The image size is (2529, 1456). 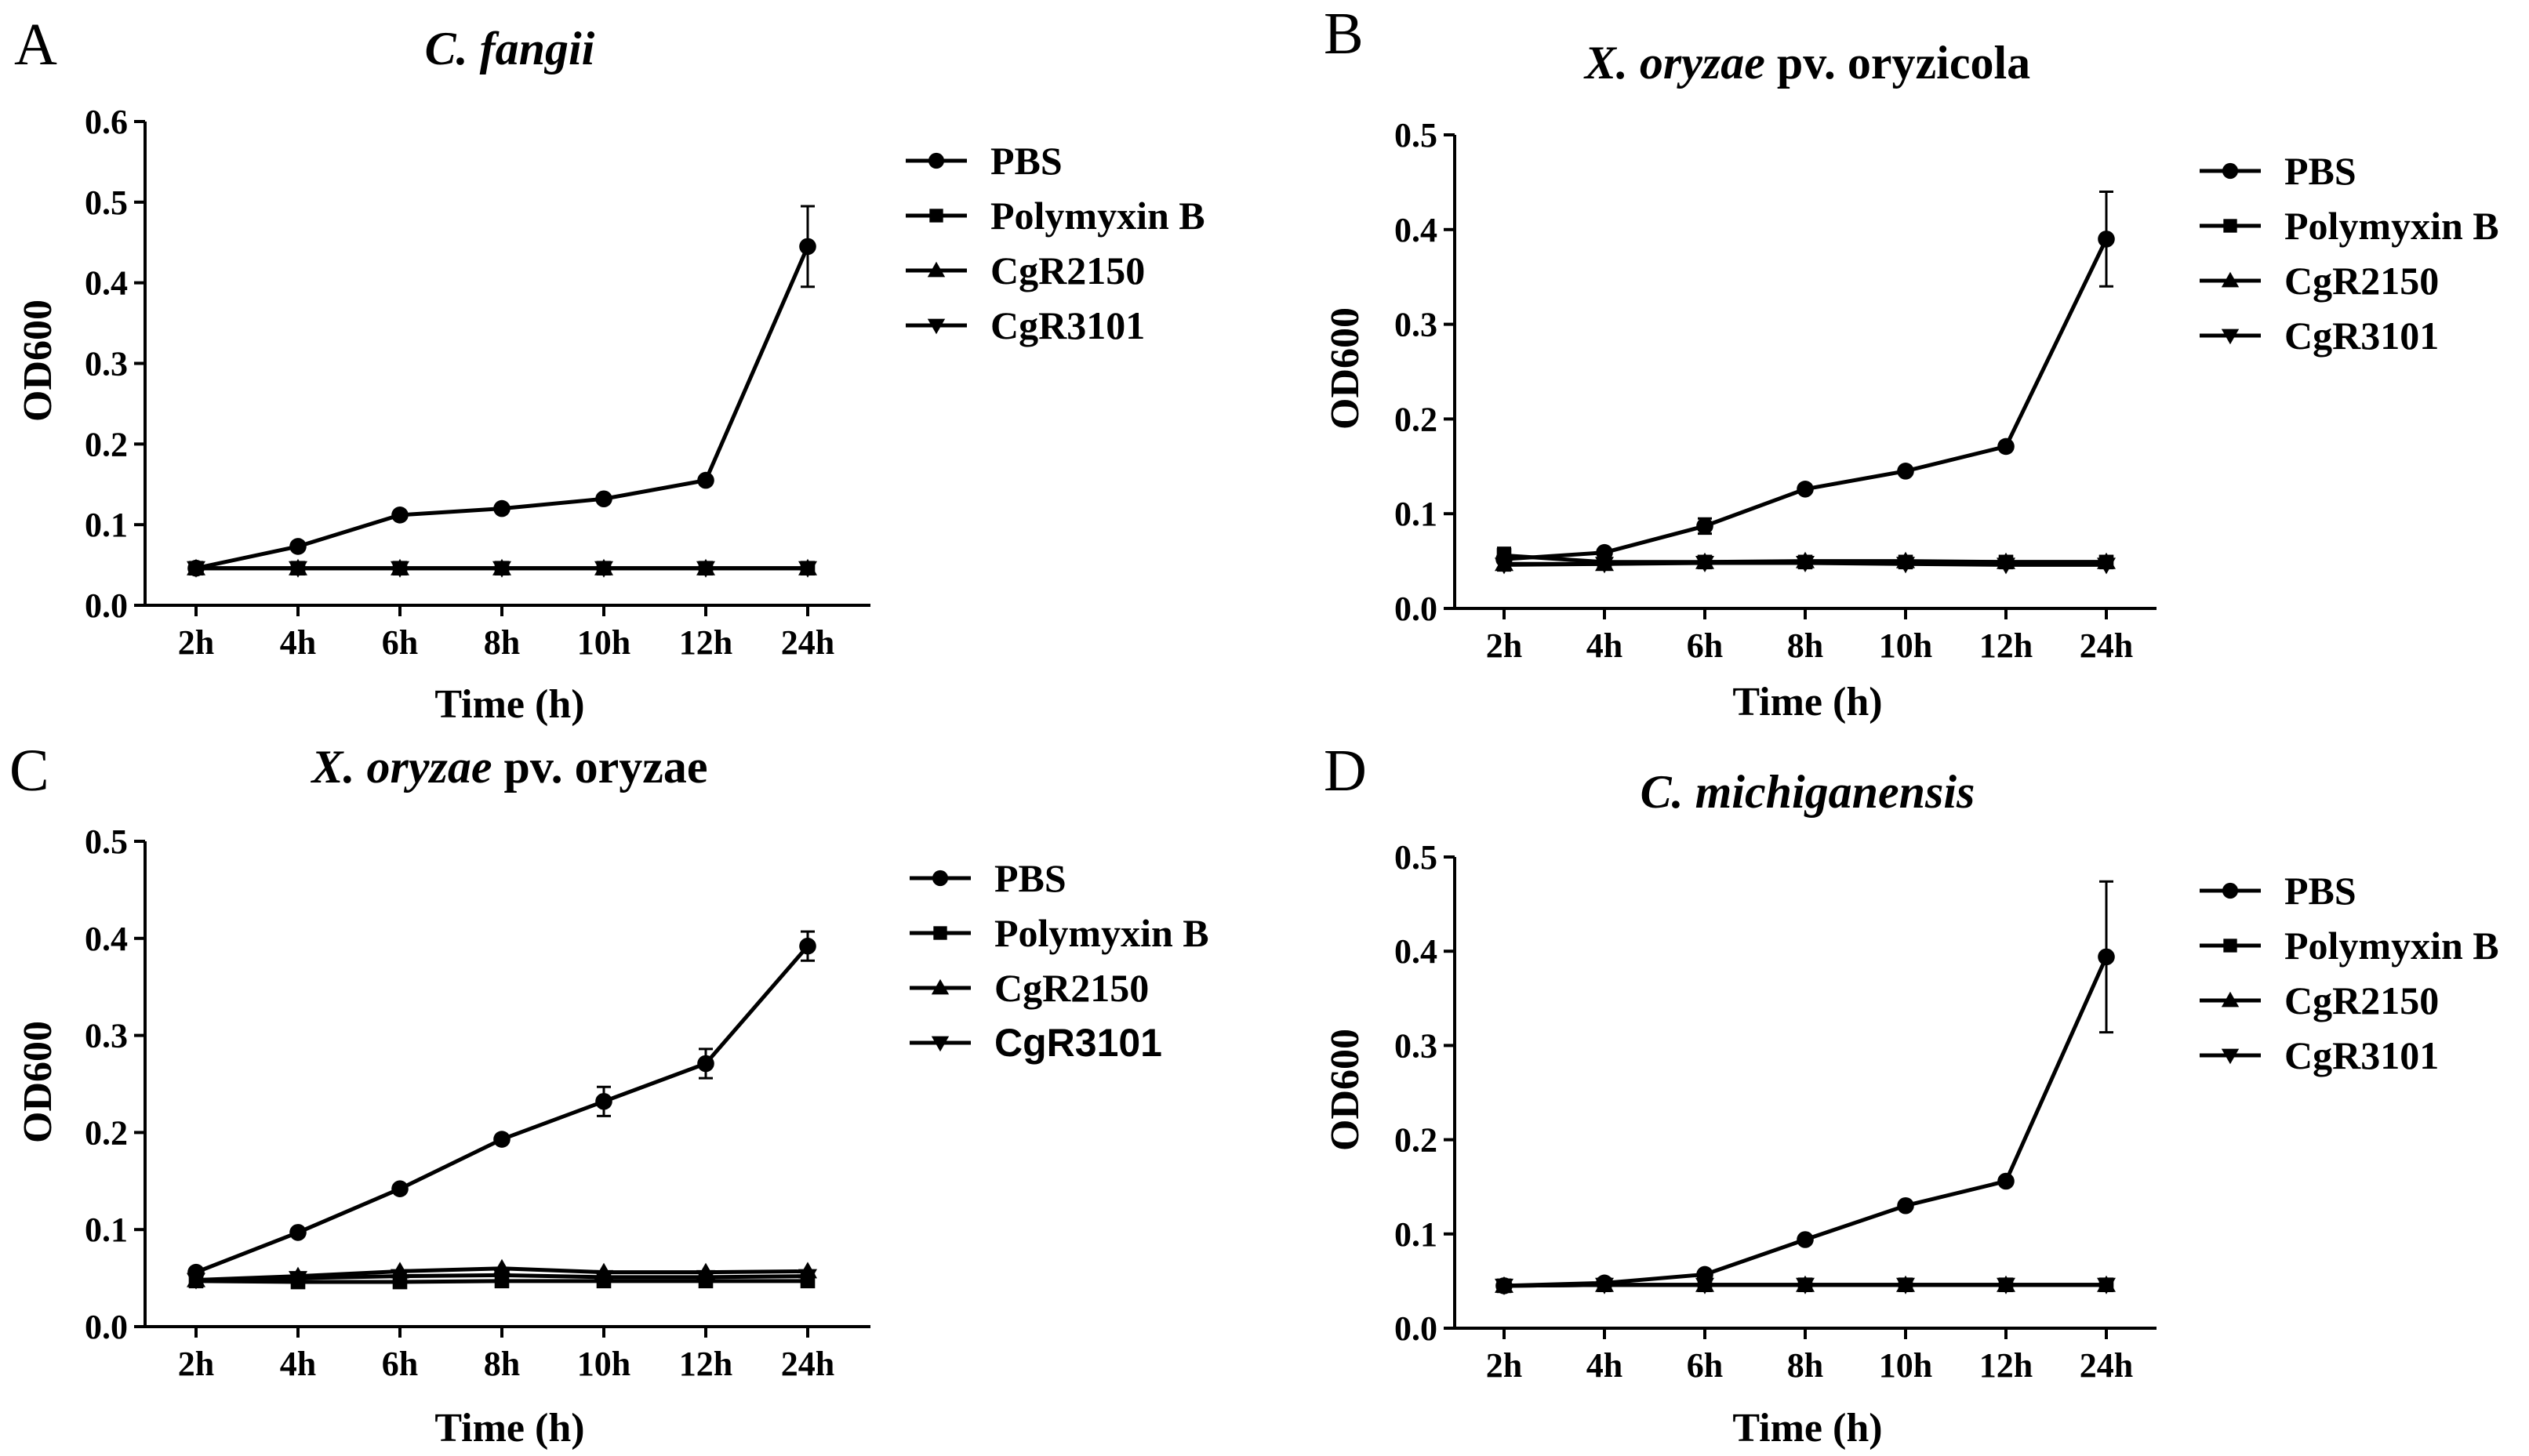 What do you see at coordinates (35, 45) in the screenshot?
I see `panel-letter: A` at bounding box center [35, 45].